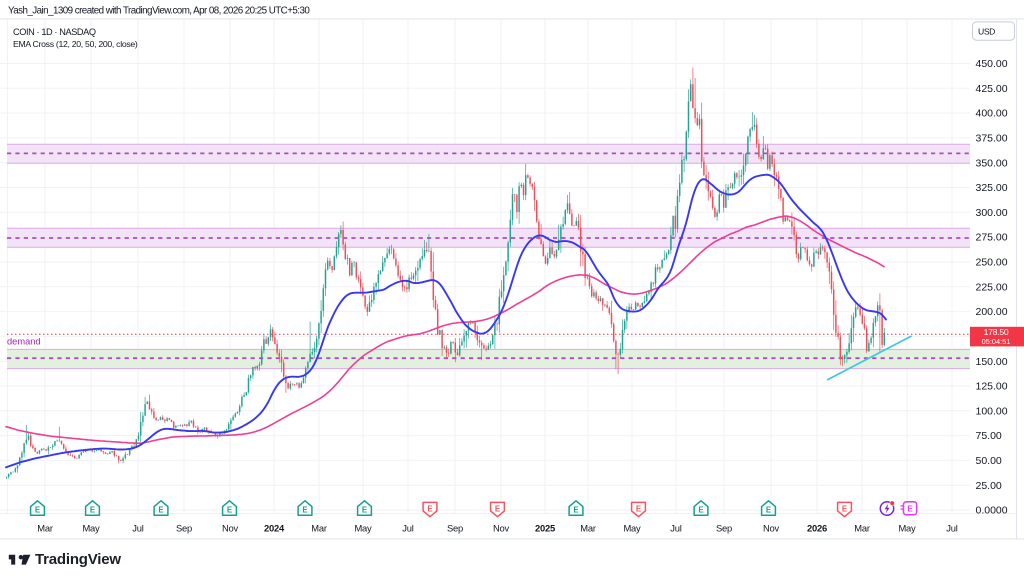  What do you see at coordinates (986, 31) in the screenshot?
I see `svg-text: USD` at bounding box center [986, 31].